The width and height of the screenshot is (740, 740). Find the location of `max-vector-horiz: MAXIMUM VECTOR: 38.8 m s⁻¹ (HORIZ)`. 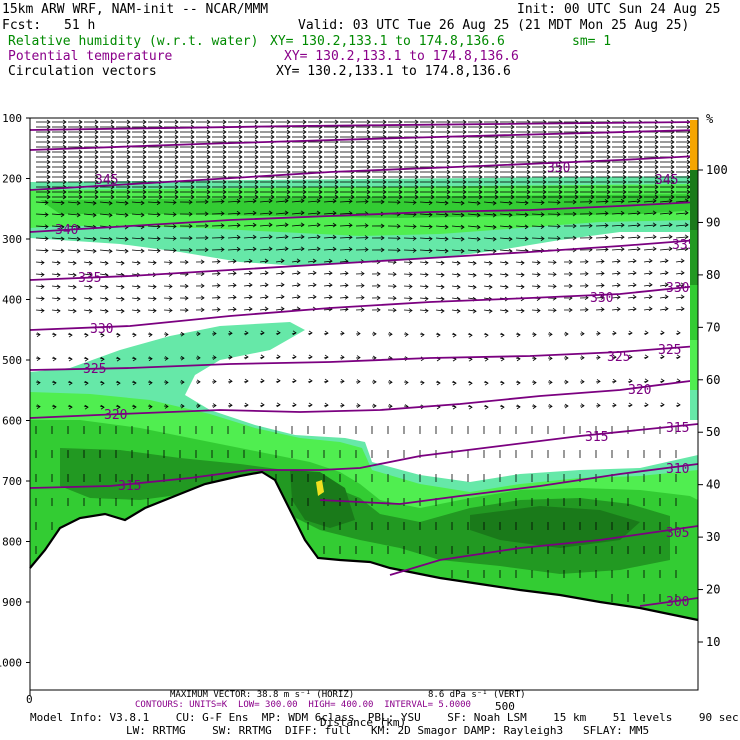

max-vector-horiz: MAXIMUM VECTOR: 38.8 m s⁻¹ (HORIZ) is located at coordinates (262, 695).